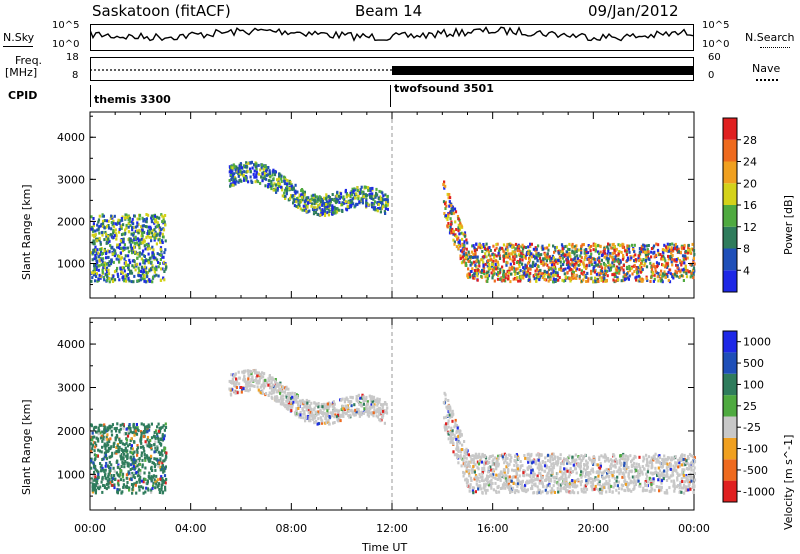 This screenshot has height=554, width=800. I want to click on freq-tick-high: 18, so click(72, 57).